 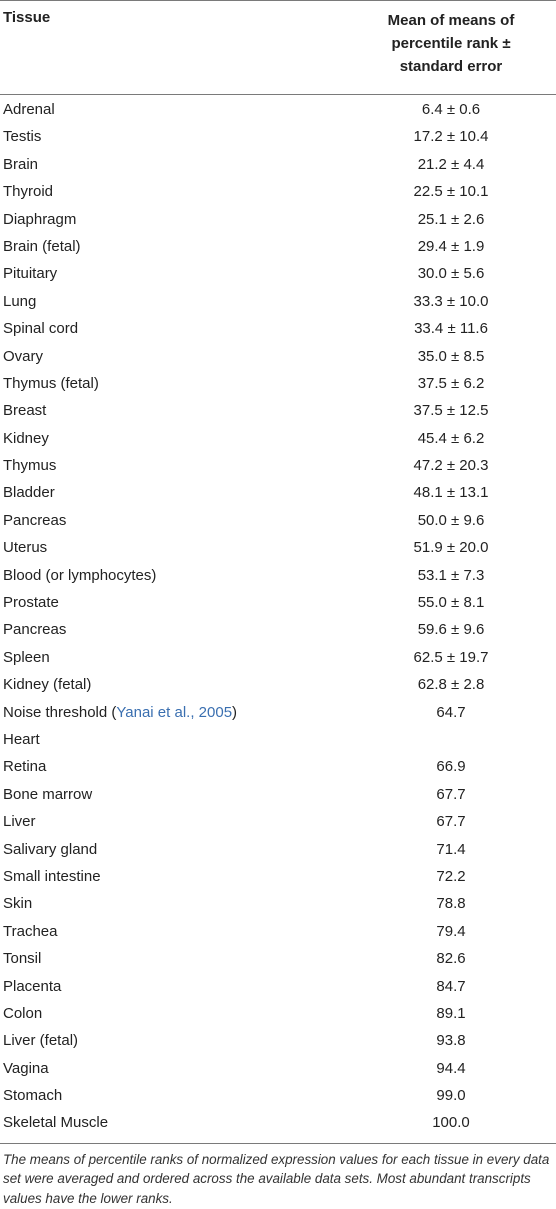 I want to click on tissue-name: Breast, so click(x=25, y=411).